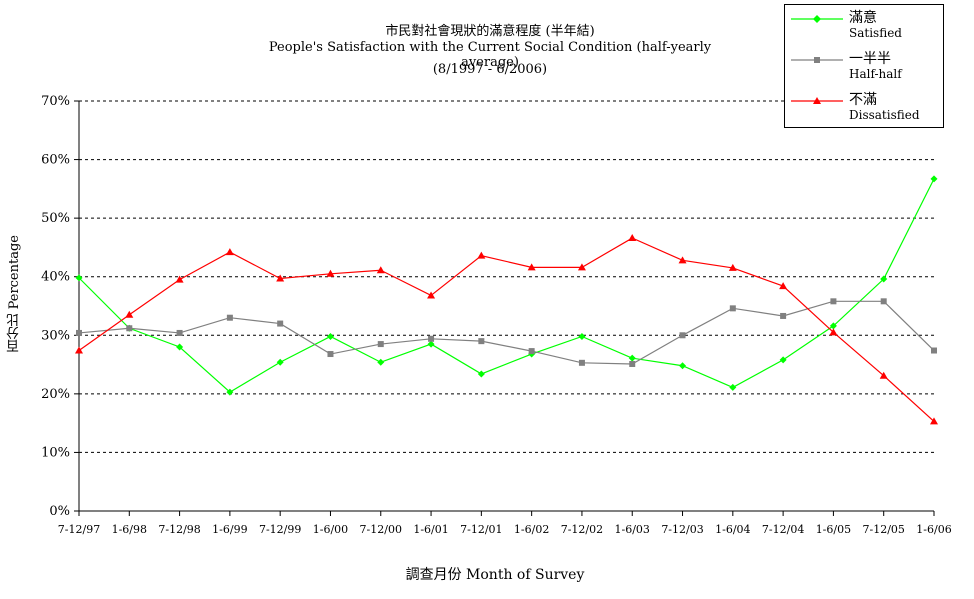  Describe the element at coordinates (430, 529) in the screenshot. I see `x-tick-label: 1-6/01` at that location.